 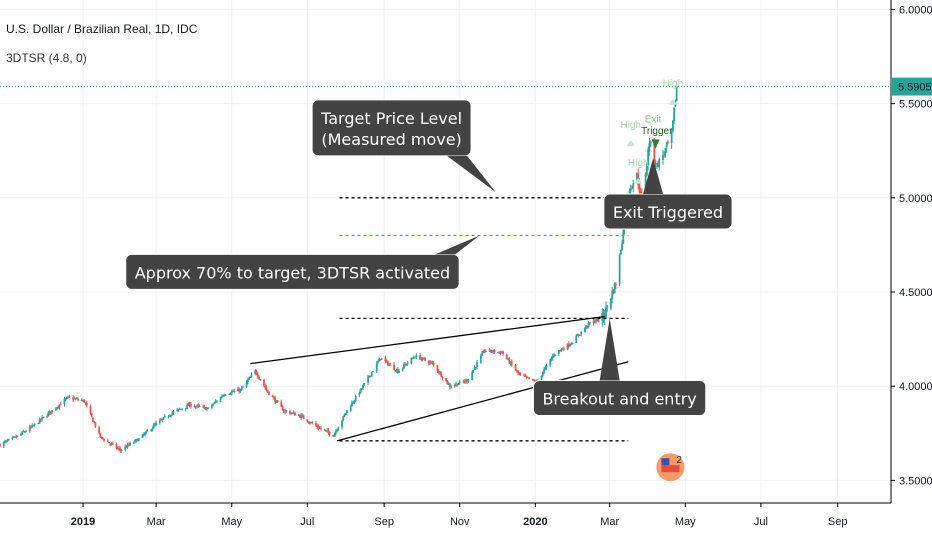 What do you see at coordinates (384, 522) in the screenshot?
I see `time-tick-label: Sep` at bounding box center [384, 522].